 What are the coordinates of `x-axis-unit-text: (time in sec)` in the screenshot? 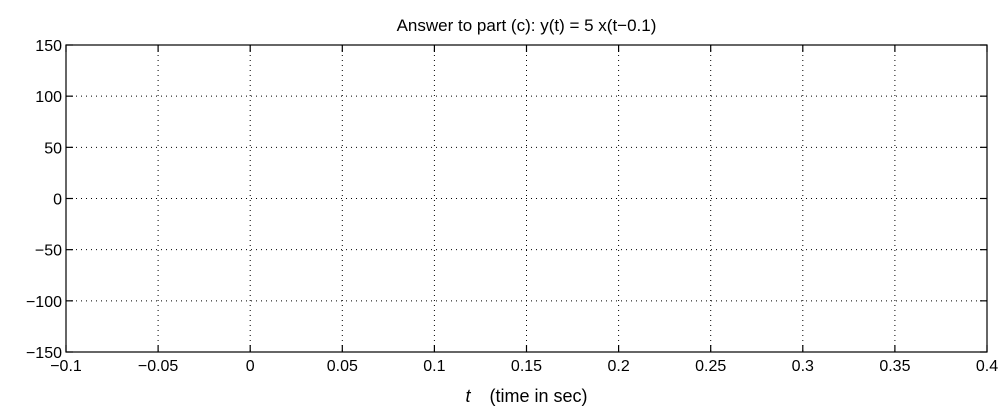 It's located at (539, 396).